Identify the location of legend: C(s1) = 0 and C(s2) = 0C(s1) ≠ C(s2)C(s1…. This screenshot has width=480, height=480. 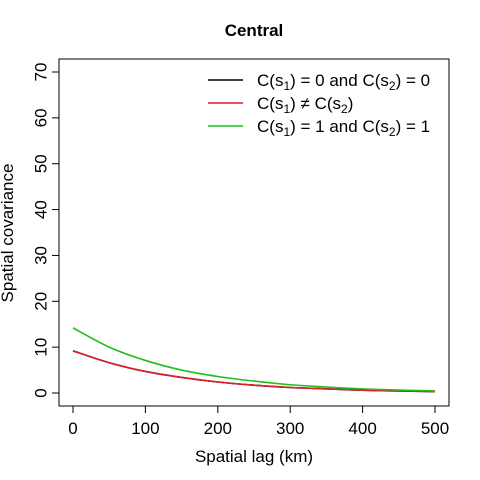
(319, 105).